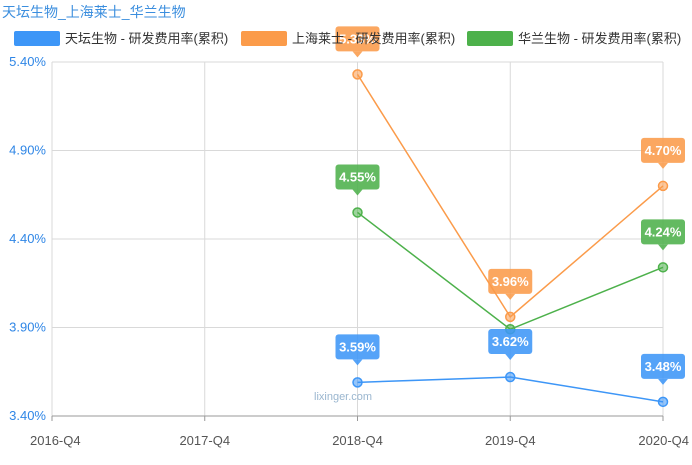 This screenshot has height=465, width=692. I want to click on x-tick-label: 2018-Q4, so click(357, 440).